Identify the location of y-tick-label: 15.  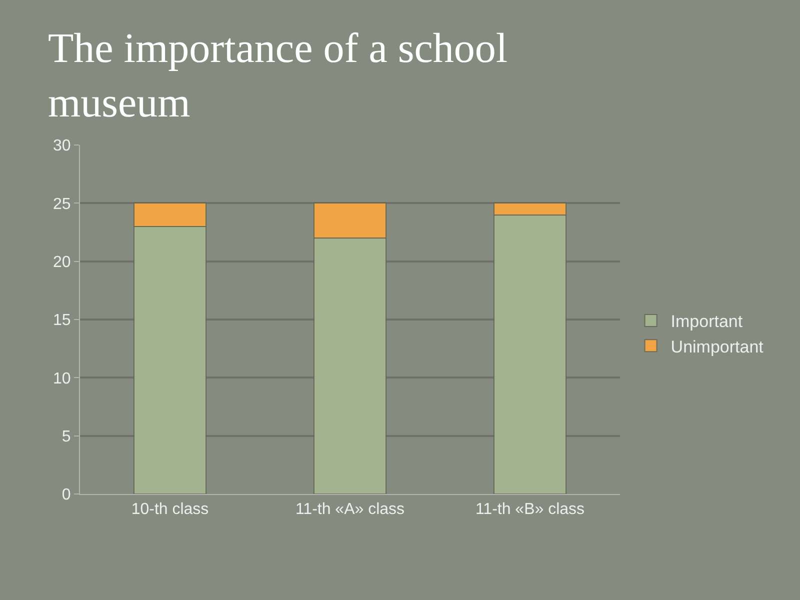
(62, 321).